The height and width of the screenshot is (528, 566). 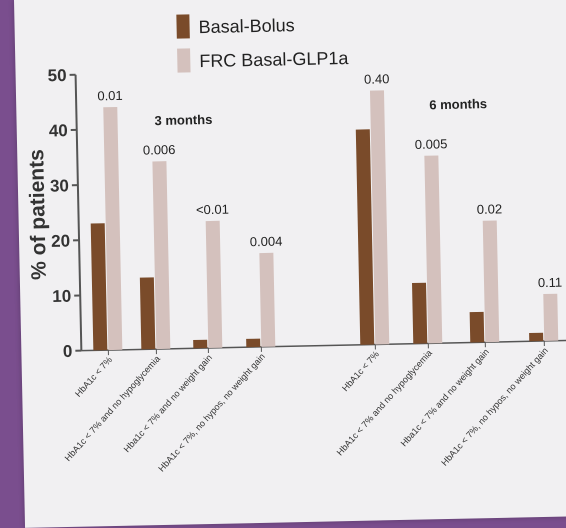 What do you see at coordinates (246, 26) in the screenshot?
I see `legend-label: Basal-Bolus` at bounding box center [246, 26].